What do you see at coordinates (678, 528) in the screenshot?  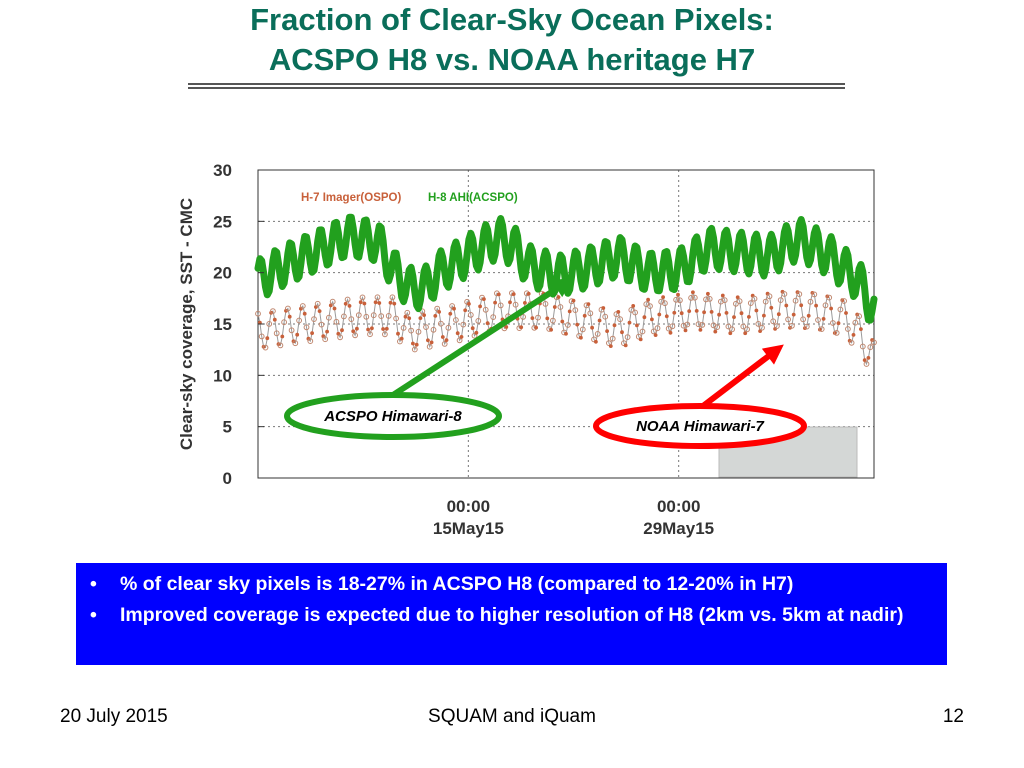 I see `x-tick-label: 29May15` at bounding box center [678, 528].